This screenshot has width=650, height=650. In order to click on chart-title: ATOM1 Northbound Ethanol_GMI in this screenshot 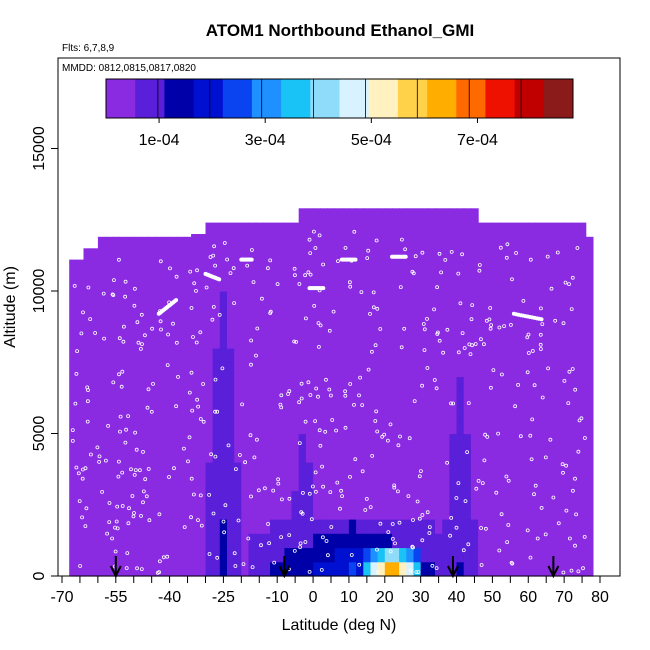, I will do `click(340, 30)`.